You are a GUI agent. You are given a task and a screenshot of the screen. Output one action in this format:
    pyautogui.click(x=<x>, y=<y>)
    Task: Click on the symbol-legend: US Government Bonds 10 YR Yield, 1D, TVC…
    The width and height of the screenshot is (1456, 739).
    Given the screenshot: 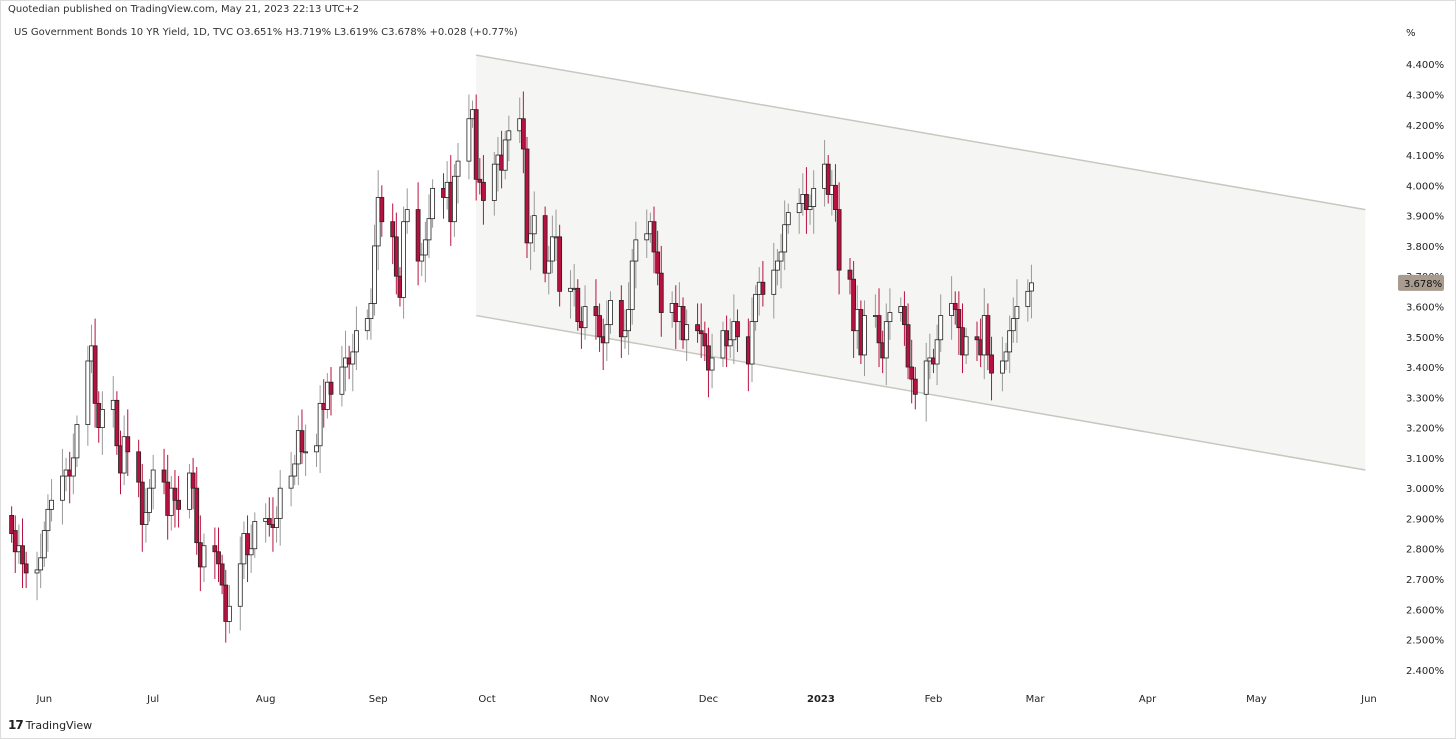 What is the action you would take?
    pyautogui.click(x=266, y=32)
    